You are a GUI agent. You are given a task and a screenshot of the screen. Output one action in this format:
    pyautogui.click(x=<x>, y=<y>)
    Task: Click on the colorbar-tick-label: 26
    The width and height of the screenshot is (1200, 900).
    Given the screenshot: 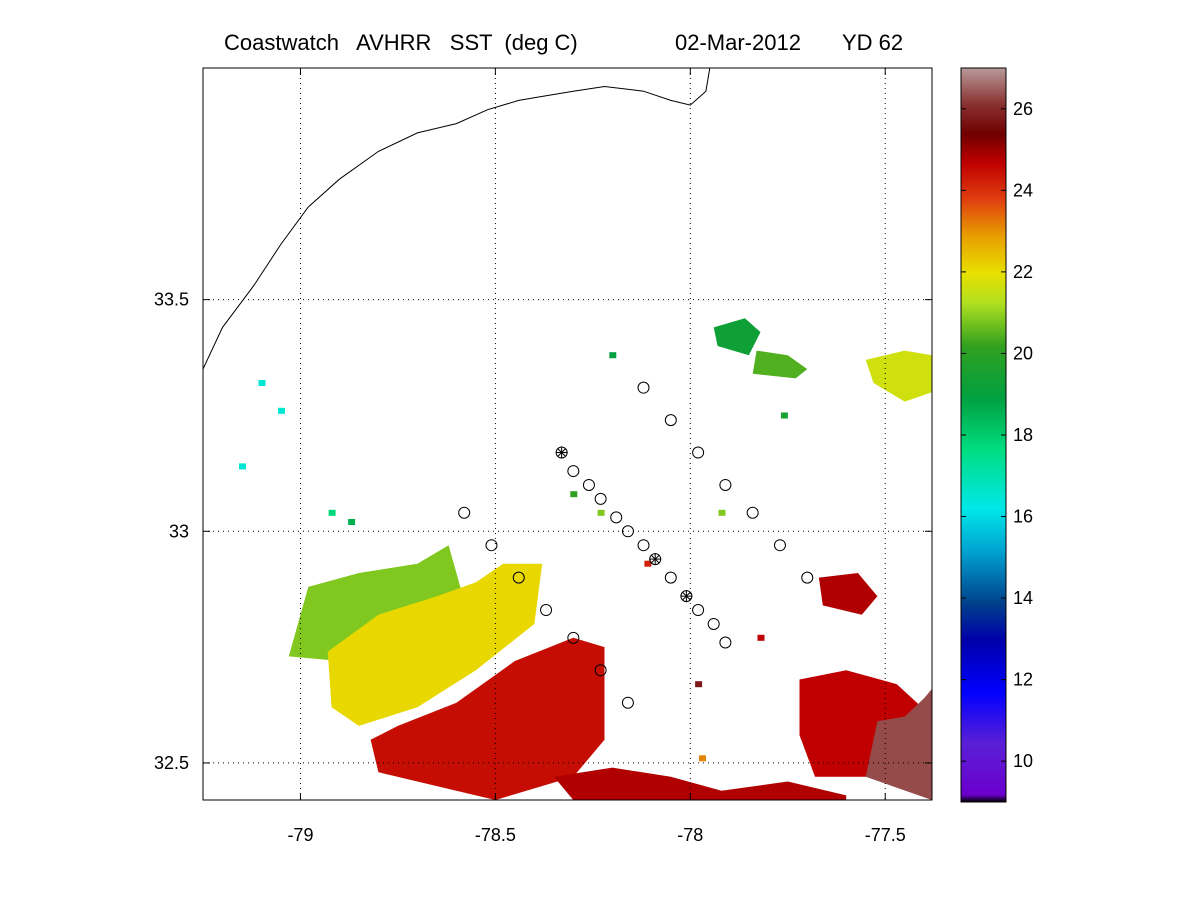 What is the action you would take?
    pyautogui.click(x=1023, y=109)
    